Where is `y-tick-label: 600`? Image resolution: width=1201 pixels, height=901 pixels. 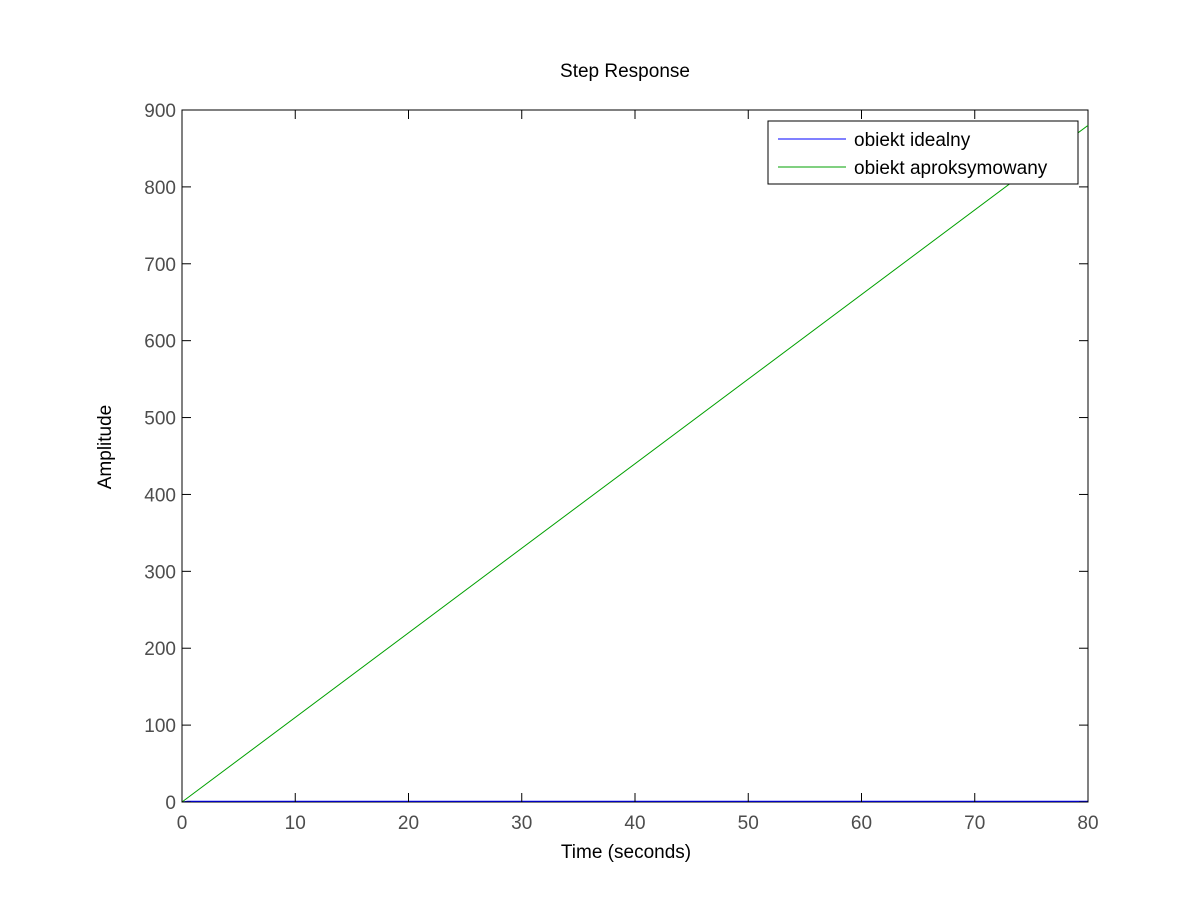 y-tick-label: 600 is located at coordinates (160, 342).